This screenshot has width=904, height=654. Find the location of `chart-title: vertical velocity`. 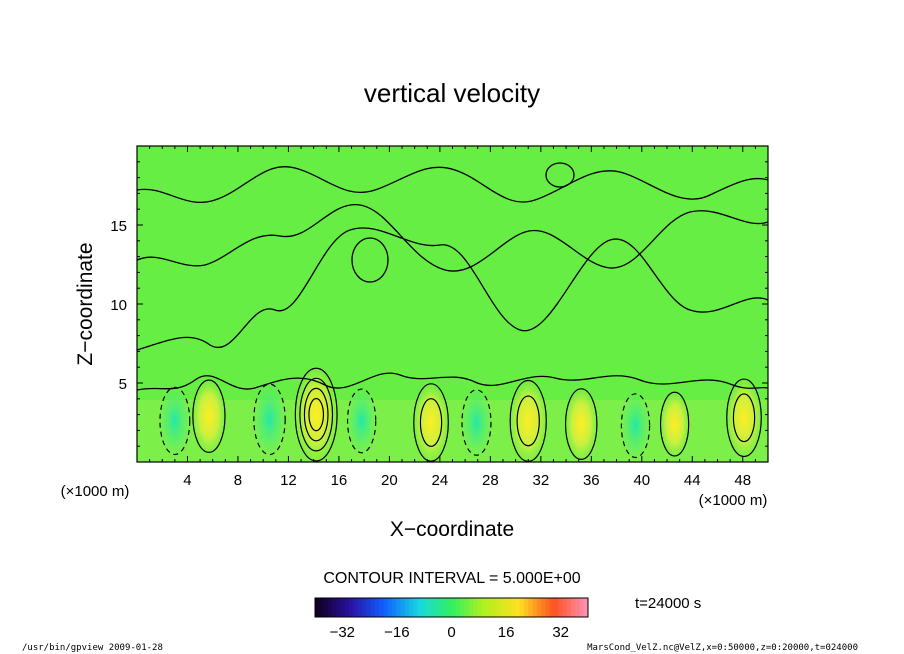

chart-title: vertical velocity is located at coordinates (452, 93).